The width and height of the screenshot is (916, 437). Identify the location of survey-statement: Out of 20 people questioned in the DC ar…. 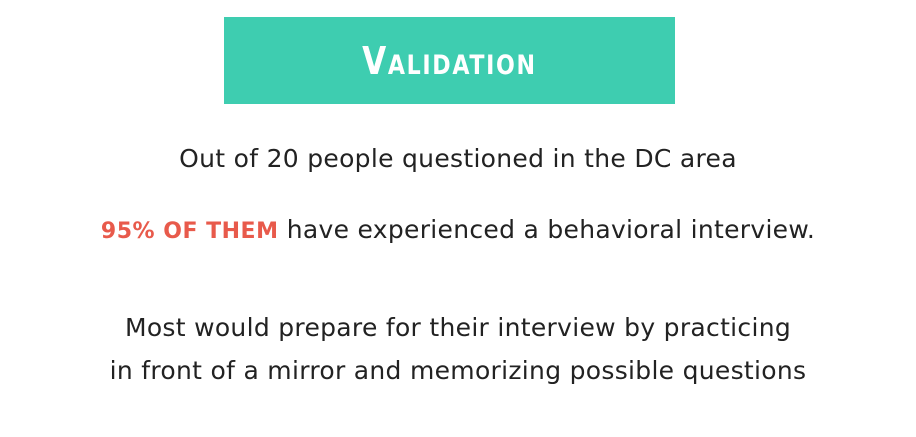
(458, 158).